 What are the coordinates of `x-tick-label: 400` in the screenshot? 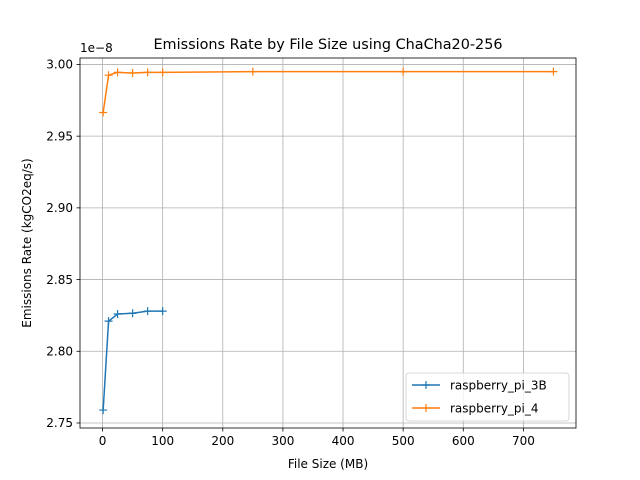 It's located at (343, 441).